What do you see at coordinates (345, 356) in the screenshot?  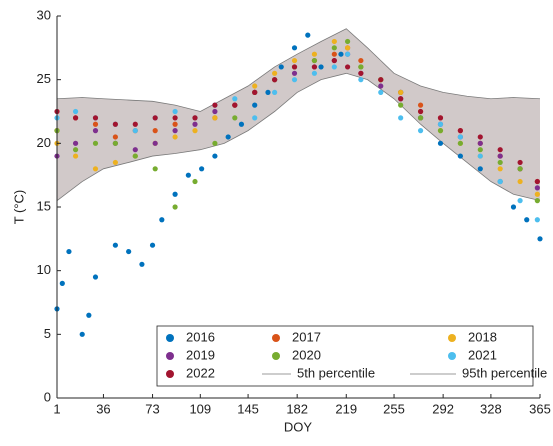 I see `legend-box` at bounding box center [345, 356].